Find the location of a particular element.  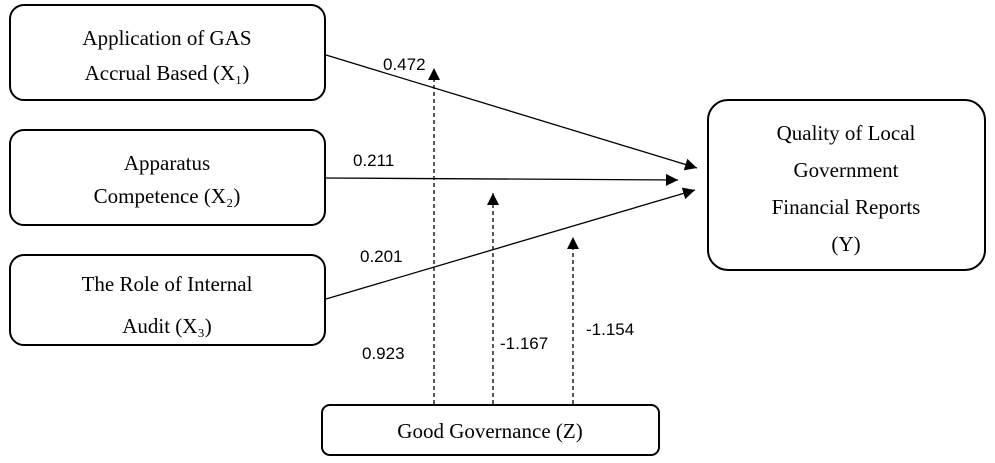

node-label: Competence (X₂) is located at coordinates (167, 196).